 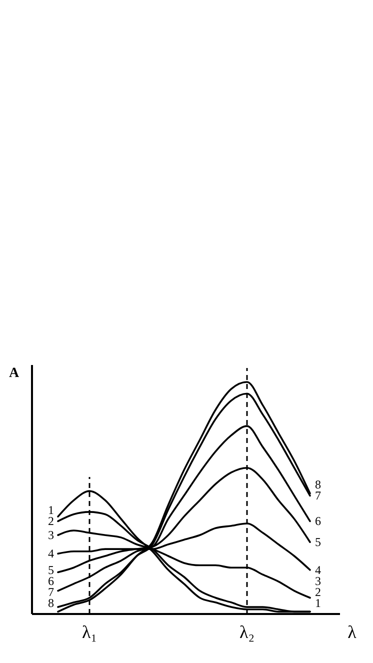 I want to click on series-label: 3, so click(x=51, y=535).